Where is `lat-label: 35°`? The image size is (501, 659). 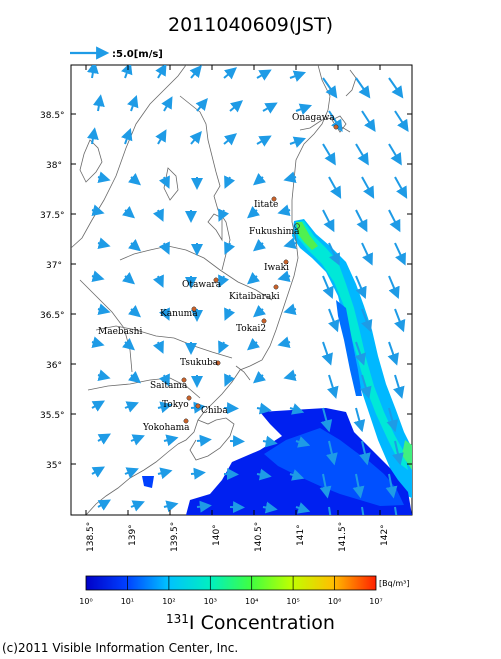 lat-label: 35° is located at coordinates (54, 466).